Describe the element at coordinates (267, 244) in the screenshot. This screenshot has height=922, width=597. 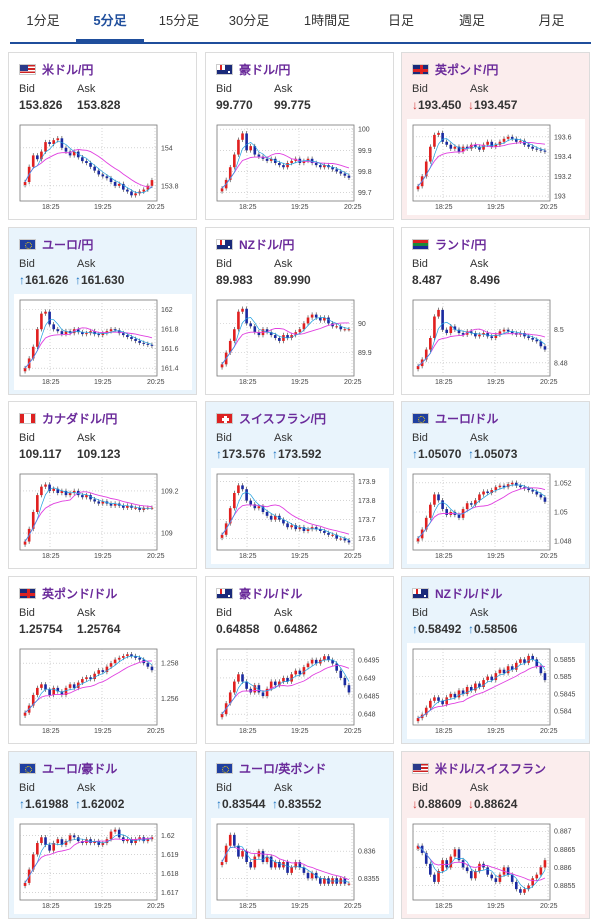
I see `pair-name: NZドル/円` at that location.